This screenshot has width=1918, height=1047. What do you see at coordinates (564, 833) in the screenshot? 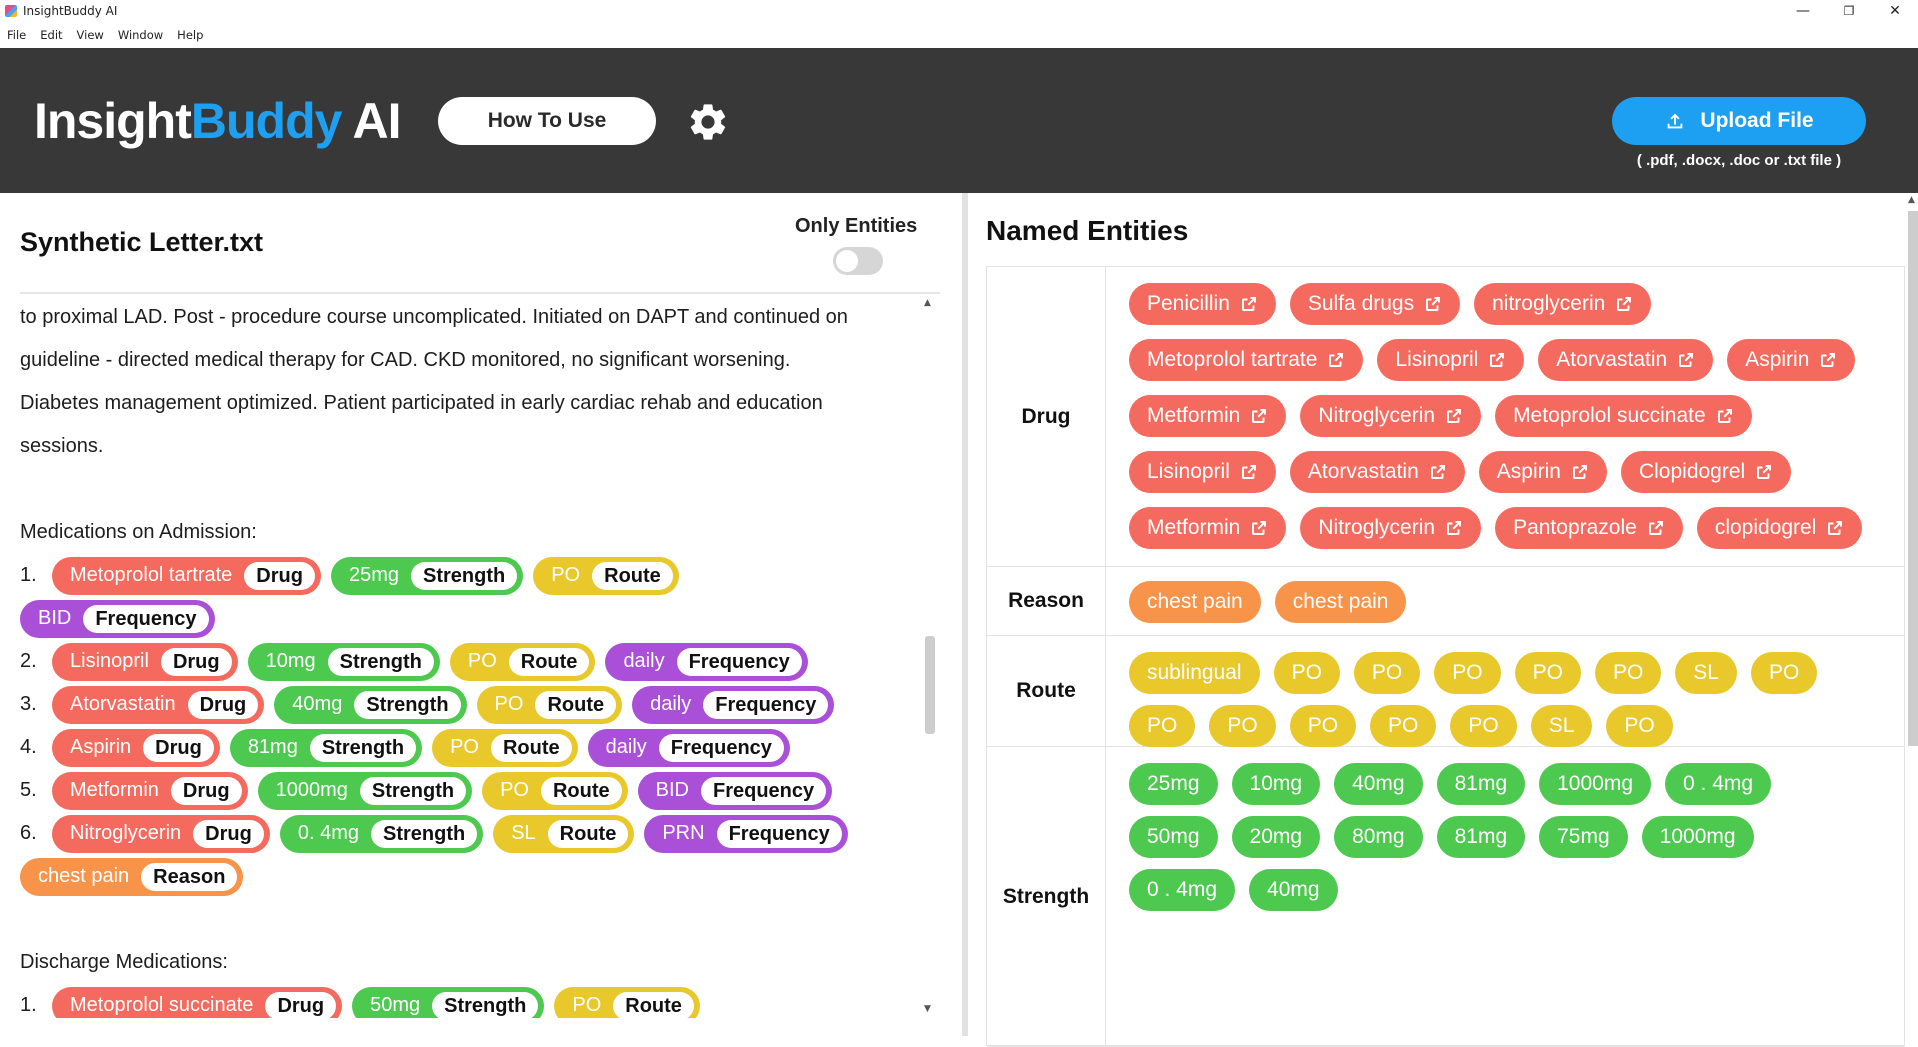
I see `entity-chip: SL Route` at bounding box center [564, 833].